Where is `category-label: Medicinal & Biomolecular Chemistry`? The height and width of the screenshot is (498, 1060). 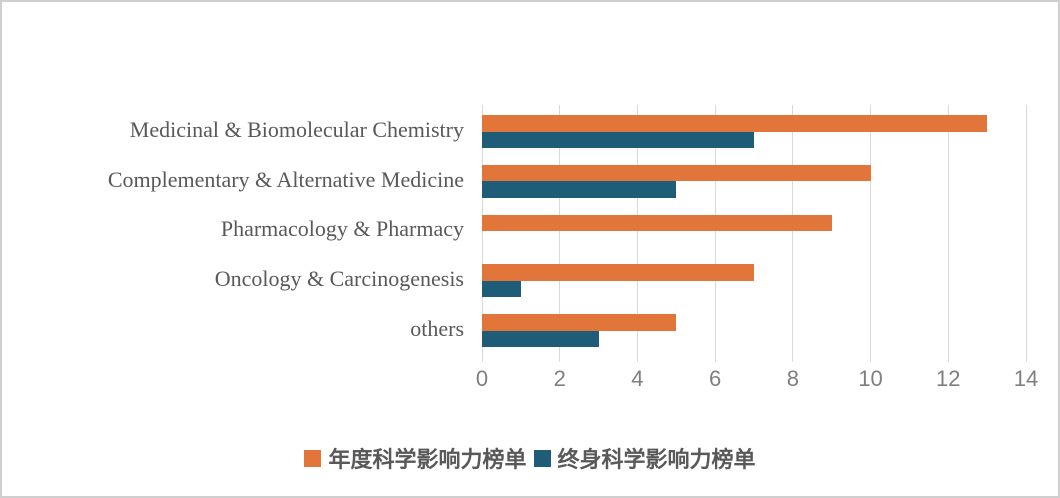
category-label: Medicinal & Biomolecular Chemistry is located at coordinates (296, 129).